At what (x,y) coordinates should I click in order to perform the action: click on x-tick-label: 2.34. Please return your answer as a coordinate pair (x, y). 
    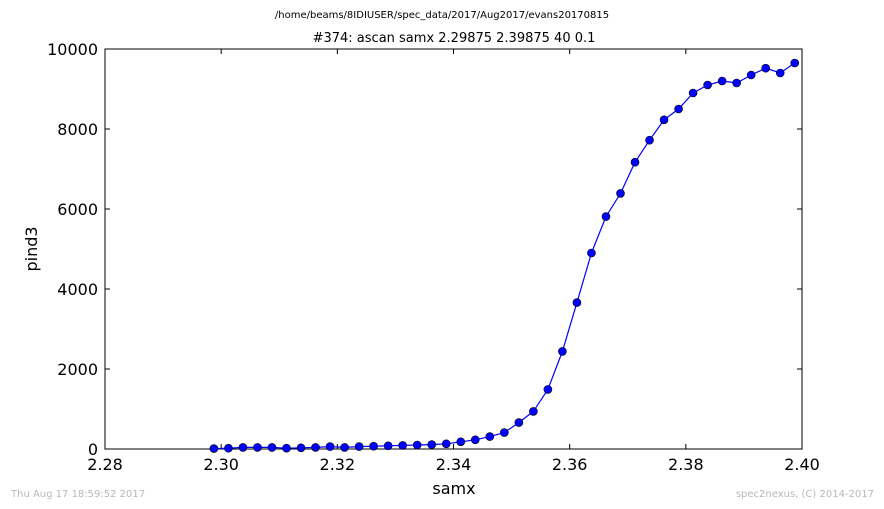
    Looking at the image, I should click on (454, 464).